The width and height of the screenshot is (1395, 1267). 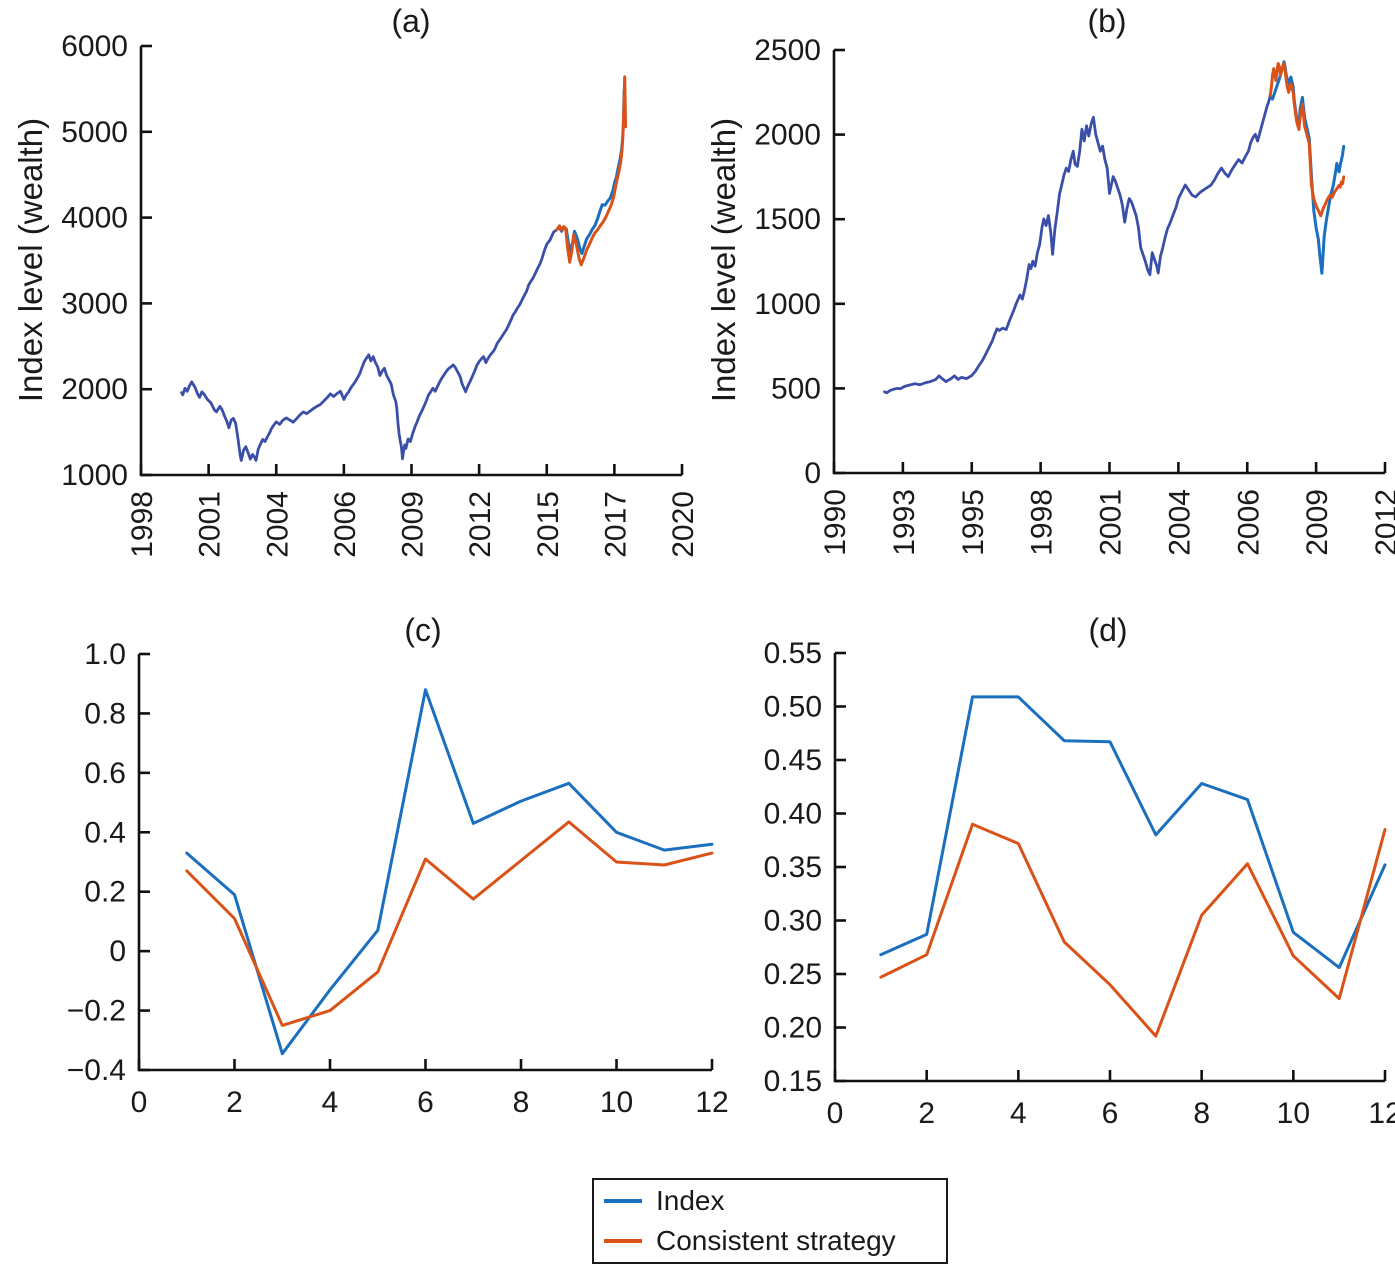 I want to click on y-tick-label: −0.2, so click(x=96, y=1011).